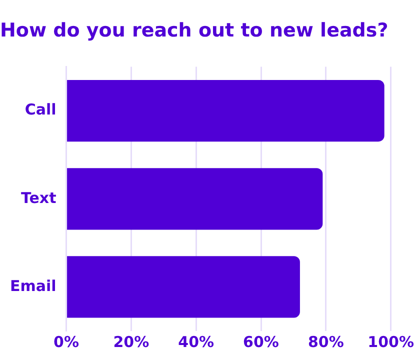 This screenshot has width=417, height=355. Describe the element at coordinates (131, 341) in the screenshot. I see `x-tick-label: 20%` at that location.